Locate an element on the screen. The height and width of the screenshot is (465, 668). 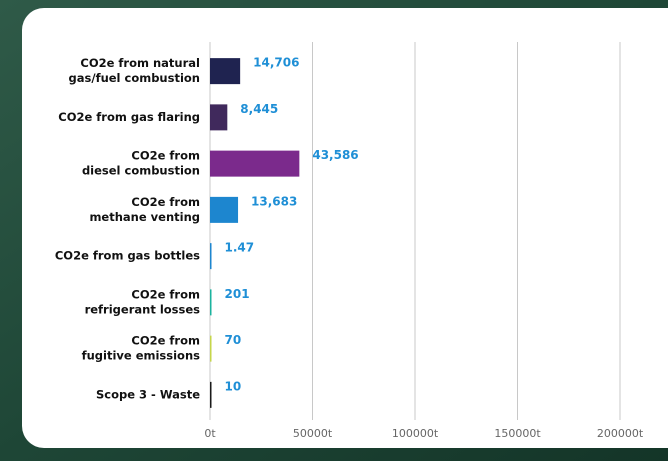
category-label: refrigerant losses is located at coordinates (143, 309).